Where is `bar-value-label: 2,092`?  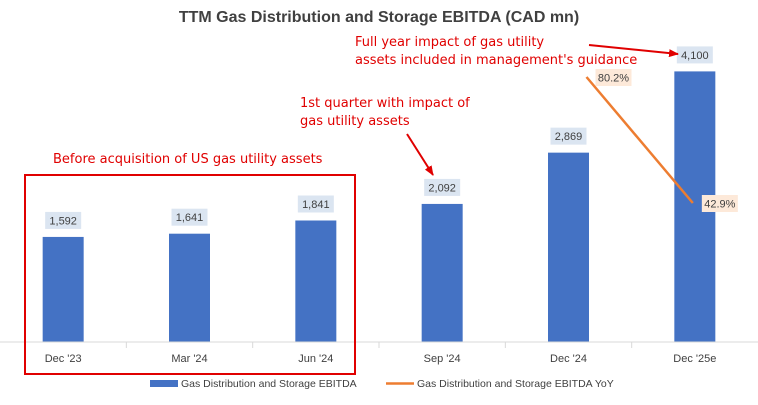 bar-value-label: 2,092 is located at coordinates (442, 188).